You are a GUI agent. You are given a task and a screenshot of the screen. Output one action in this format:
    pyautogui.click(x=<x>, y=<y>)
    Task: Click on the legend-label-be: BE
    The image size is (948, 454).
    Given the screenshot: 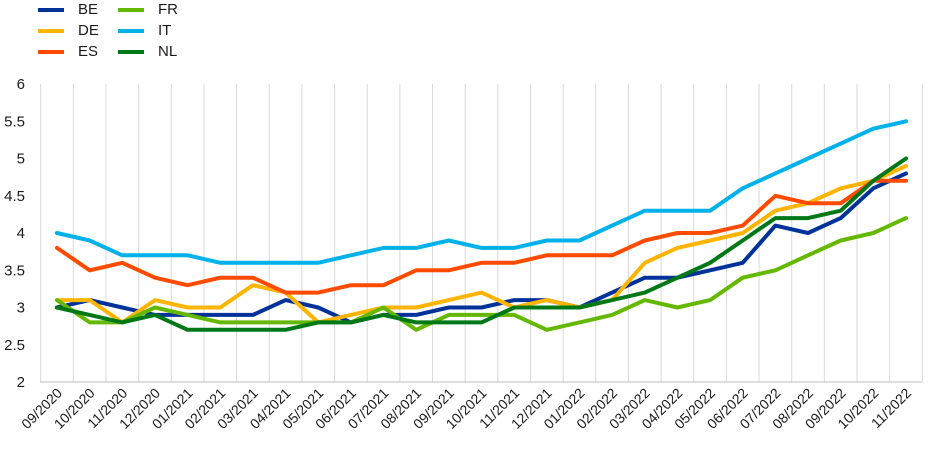 What is the action you would take?
    pyautogui.click(x=88, y=9)
    